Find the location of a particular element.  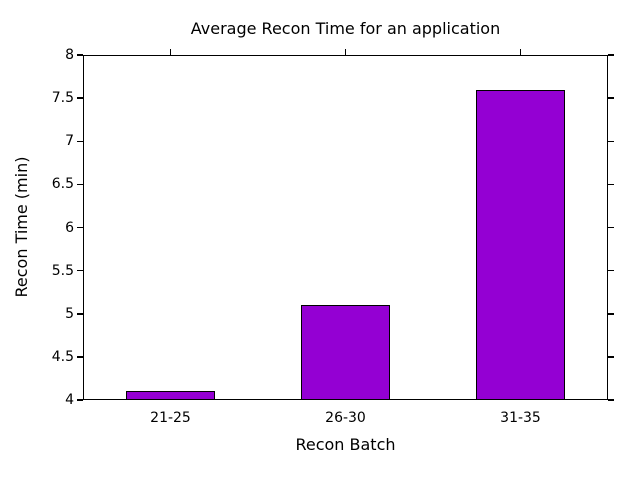

x-tick-label: 21-25 is located at coordinates (170, 418).